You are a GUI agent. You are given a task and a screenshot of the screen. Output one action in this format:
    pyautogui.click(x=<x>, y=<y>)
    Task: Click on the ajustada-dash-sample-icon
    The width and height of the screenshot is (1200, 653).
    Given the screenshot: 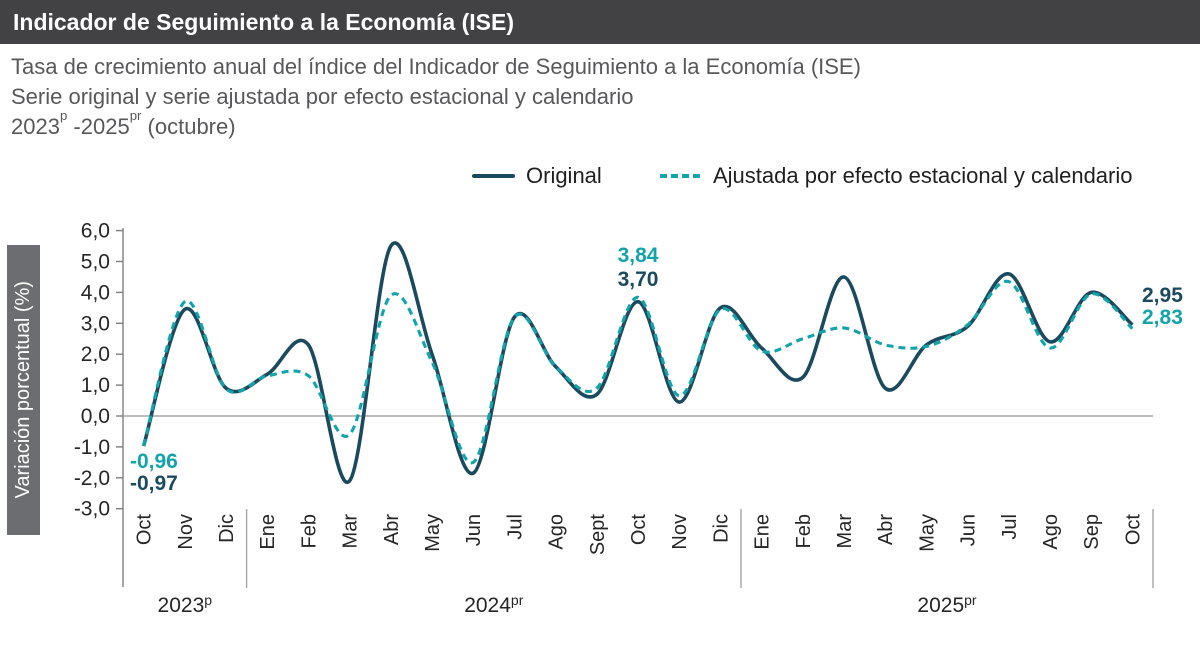 What is the action you would take?
    pyautogui.click(x=681, y=176)
    